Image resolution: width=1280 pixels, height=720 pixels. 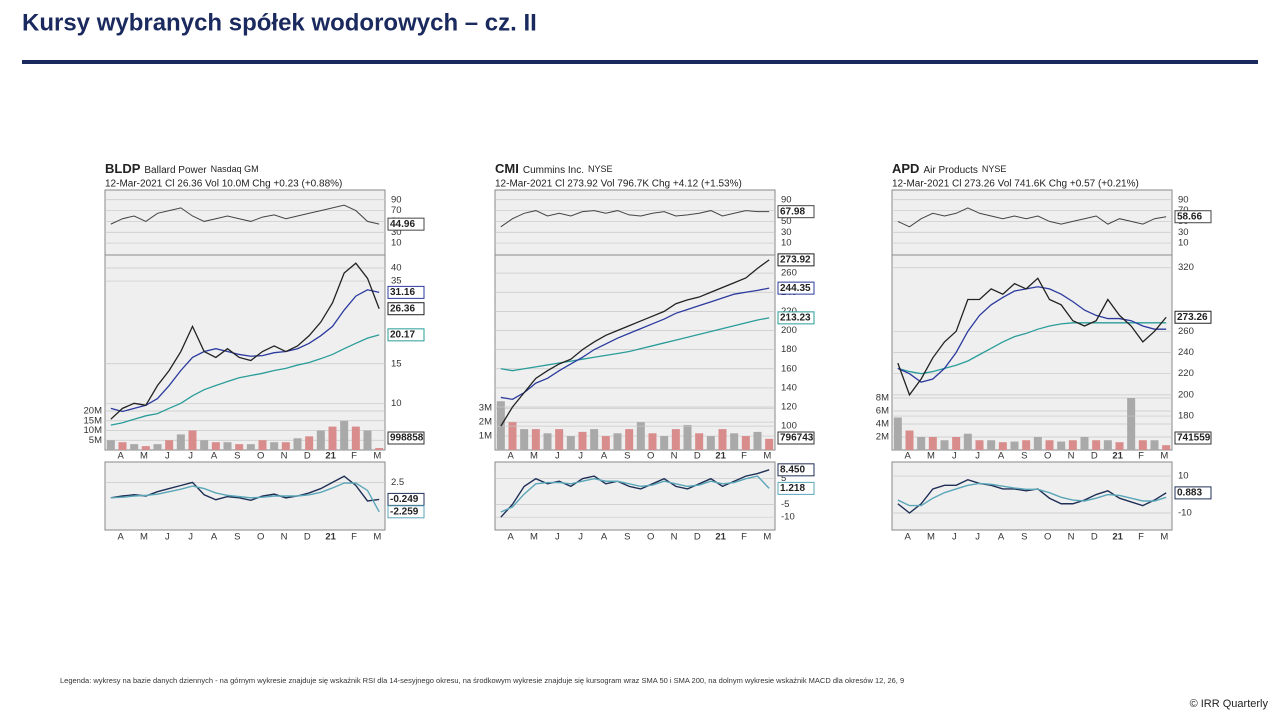 What do you see at coordinates (397, 482) in the screenshot?
I see `macd-tick-label: 2.5` at bounding box center [397, 482].